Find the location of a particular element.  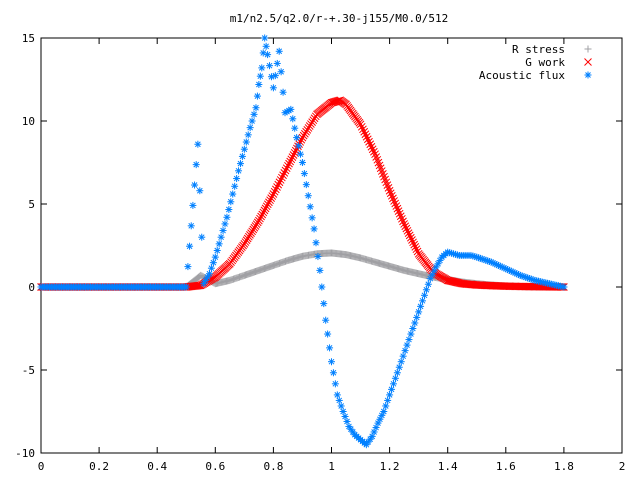

legend-label: G work is located at coordinates (545, 62).